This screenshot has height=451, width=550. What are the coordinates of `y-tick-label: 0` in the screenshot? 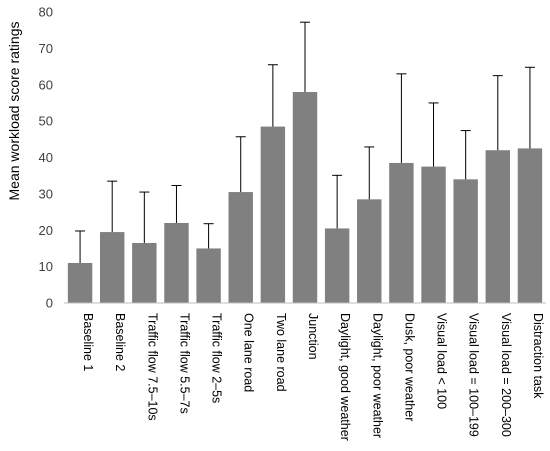 It's located at (49, 303).